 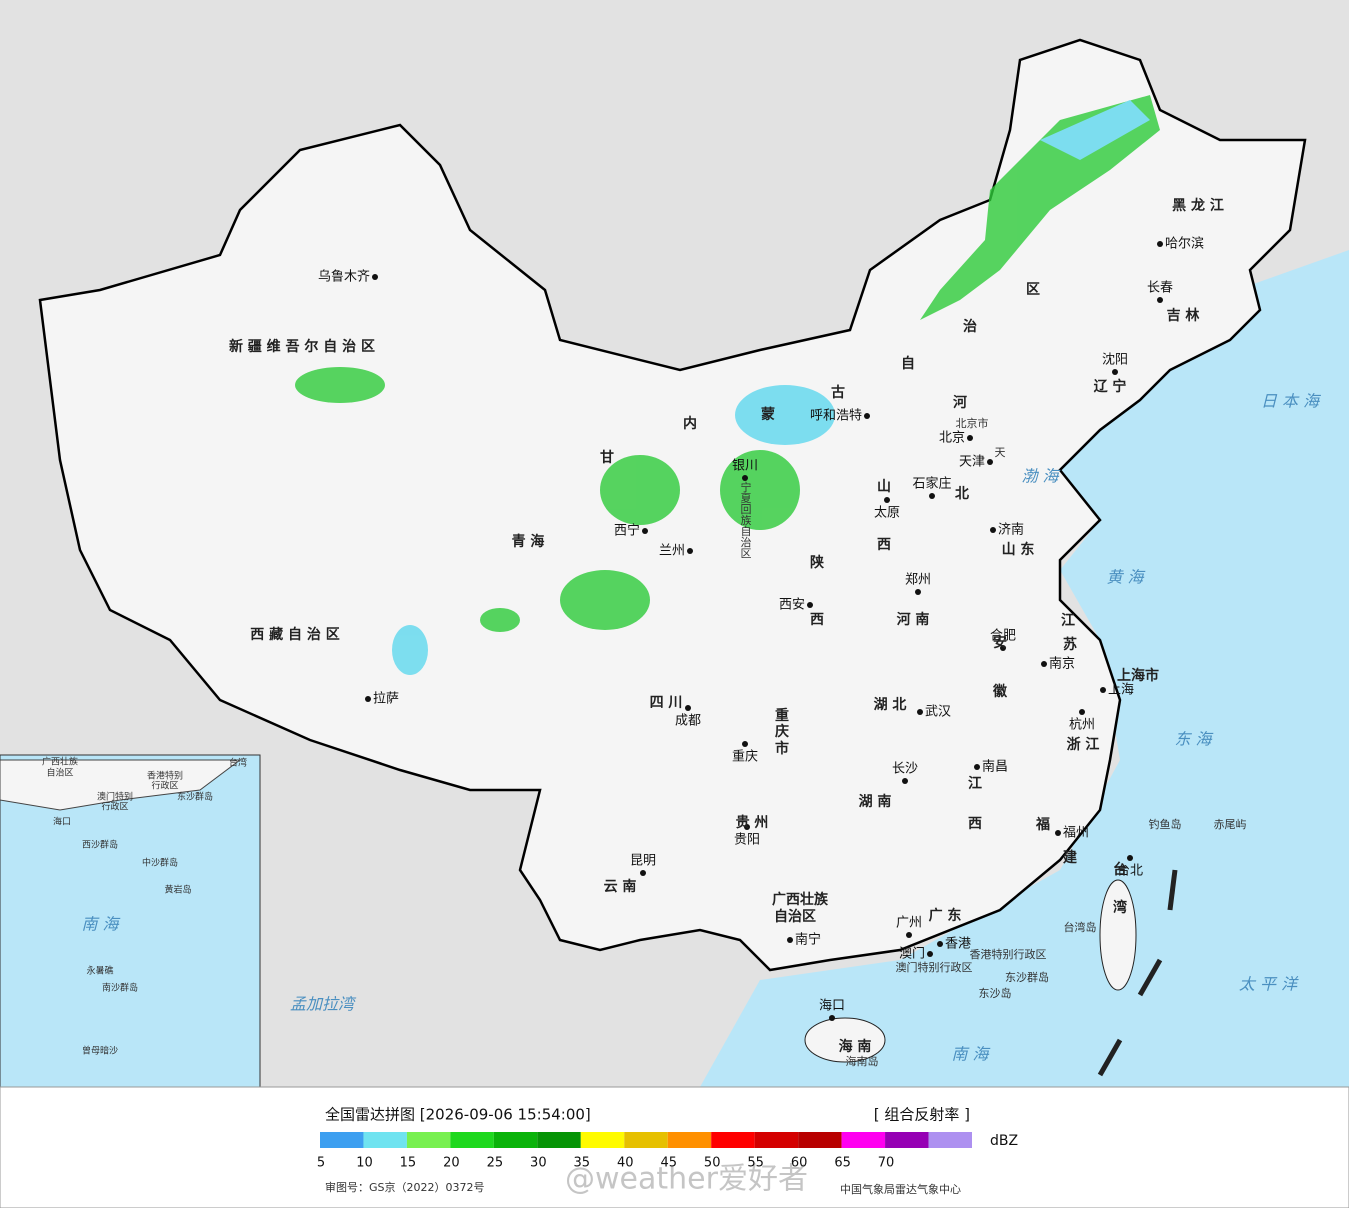 What do you see at coordinates (905, 769) in the screenshot?
I see `city-label: 长沙` at bounding box center [905, 769].